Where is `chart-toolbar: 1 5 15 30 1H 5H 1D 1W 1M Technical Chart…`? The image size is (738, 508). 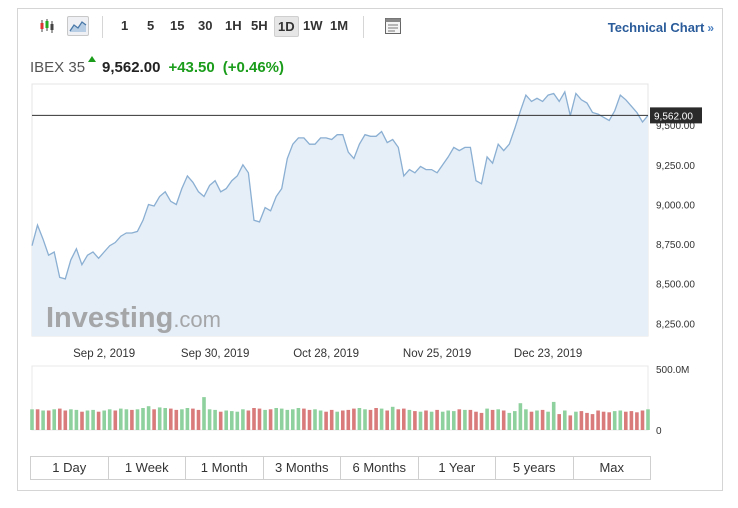
chart-toolbar: 1 5 15 30 1H 5H 1D 1W 1M Technical Chart… is located at coordinates (370, 27).